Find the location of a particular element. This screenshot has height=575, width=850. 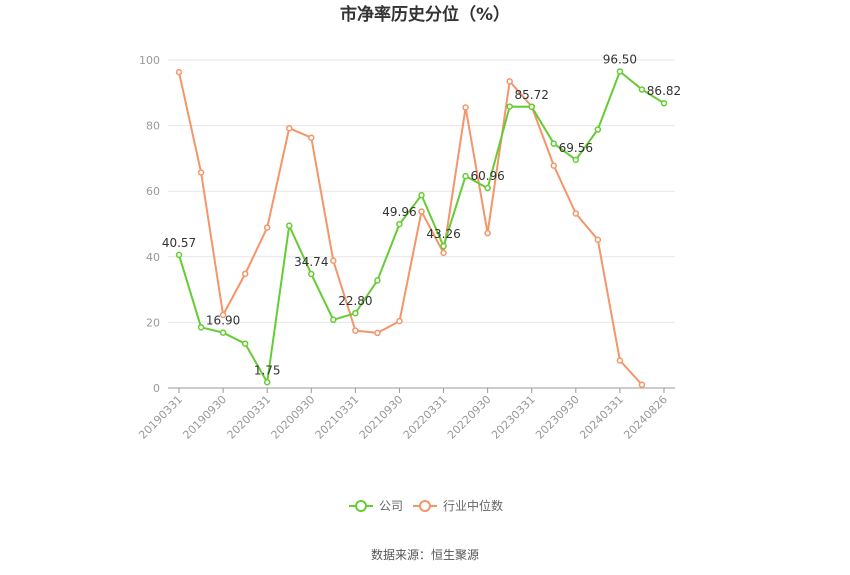

x-tick-label: 20240826 is located at coordinates (645, 417).